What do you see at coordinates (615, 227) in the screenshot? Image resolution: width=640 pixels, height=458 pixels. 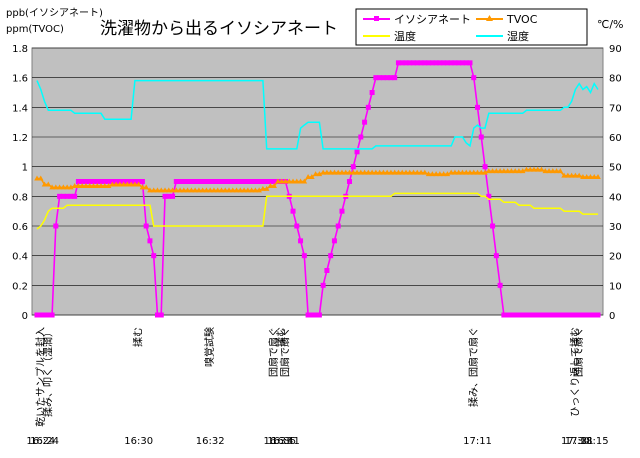 I see `y-right-tick-label: 30` at bounding box center [615, 227].